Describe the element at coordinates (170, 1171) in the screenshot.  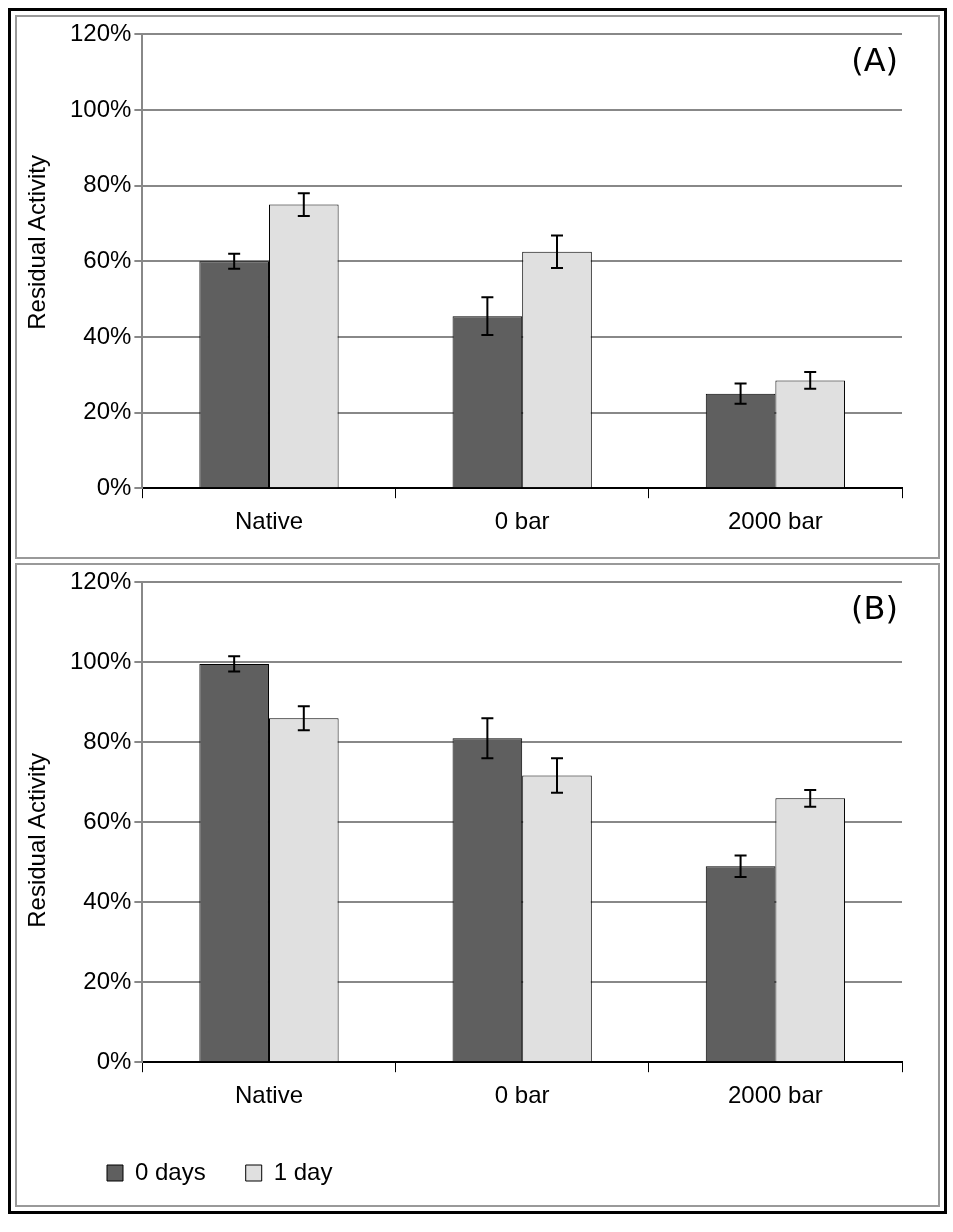
I see `legend-label: 0 days` at that location.